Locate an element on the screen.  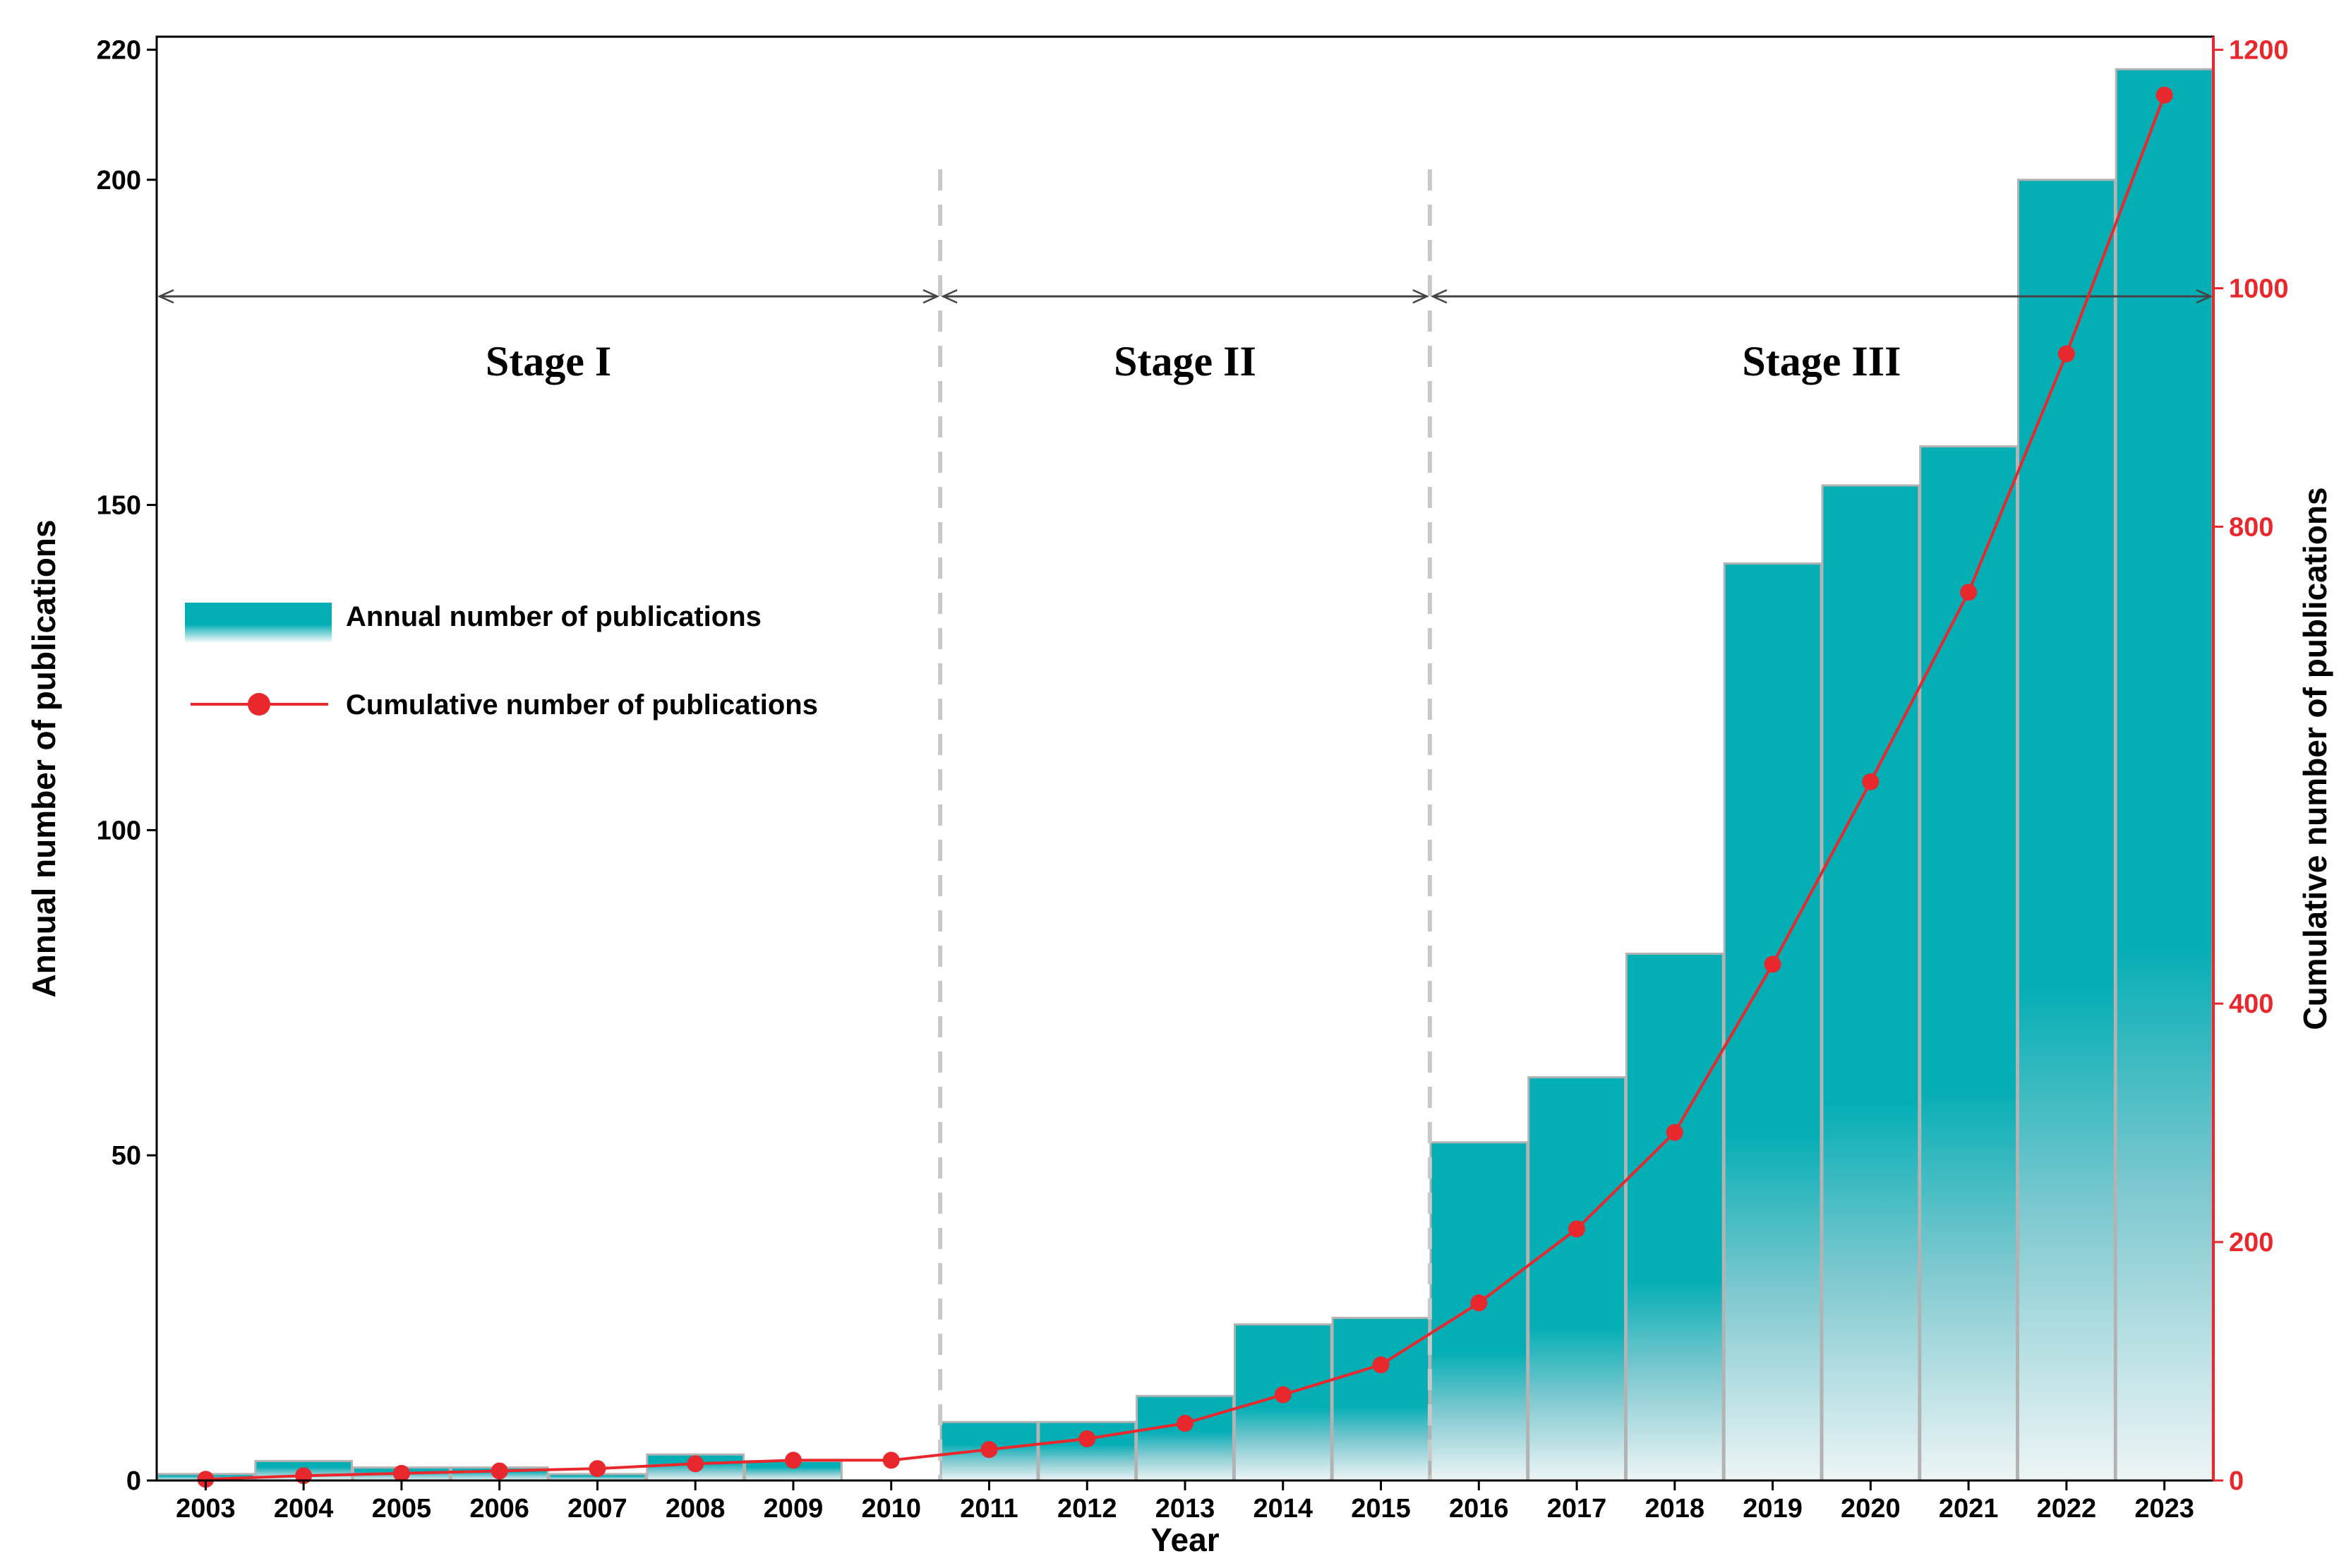
right-tick-label-800: 800 is located at coordinates (2251, 527).